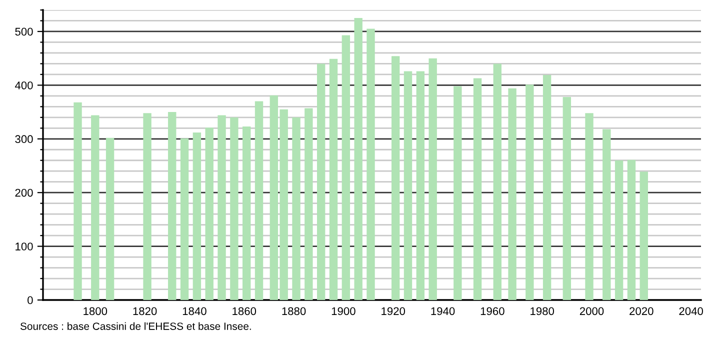 This screenshot has width=710, height=340. What do you see at coordinates (542, 311) in the screenshot?
I see `x-tick-label: 1980` at bounding box center [542, 311].